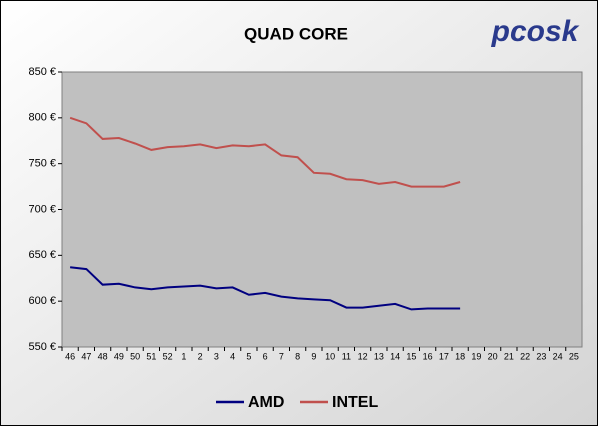 This screenshot has height=431, width=598. Describe the element at coordinates (168, 356) in the screenshot. I see `x-tick-label: 52` at that location.